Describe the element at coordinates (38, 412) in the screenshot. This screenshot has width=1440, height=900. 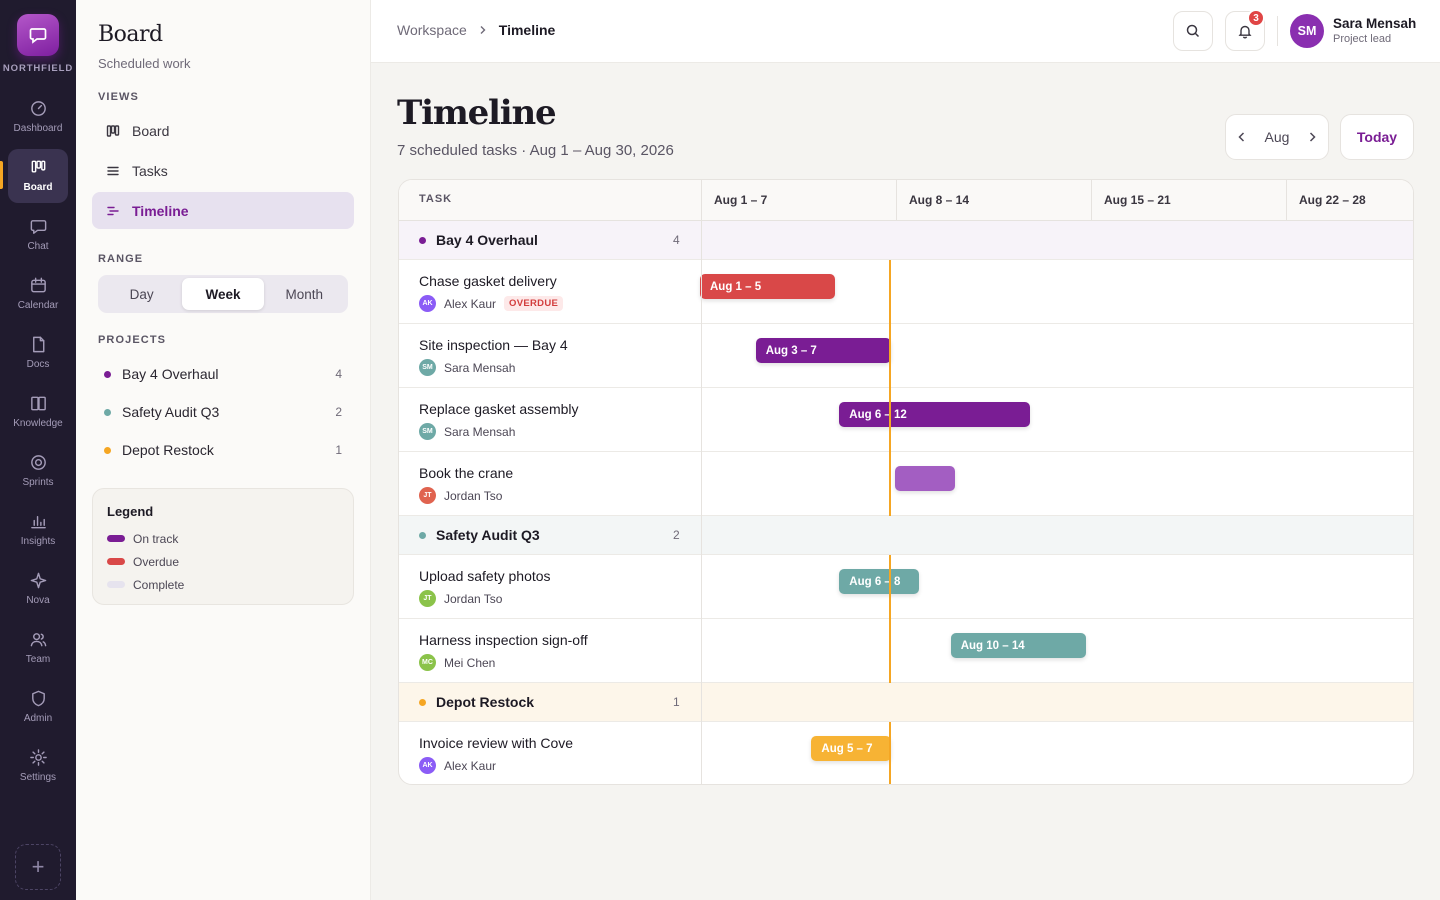
I see `rail-item-knowledge: Knowledge` at that location.